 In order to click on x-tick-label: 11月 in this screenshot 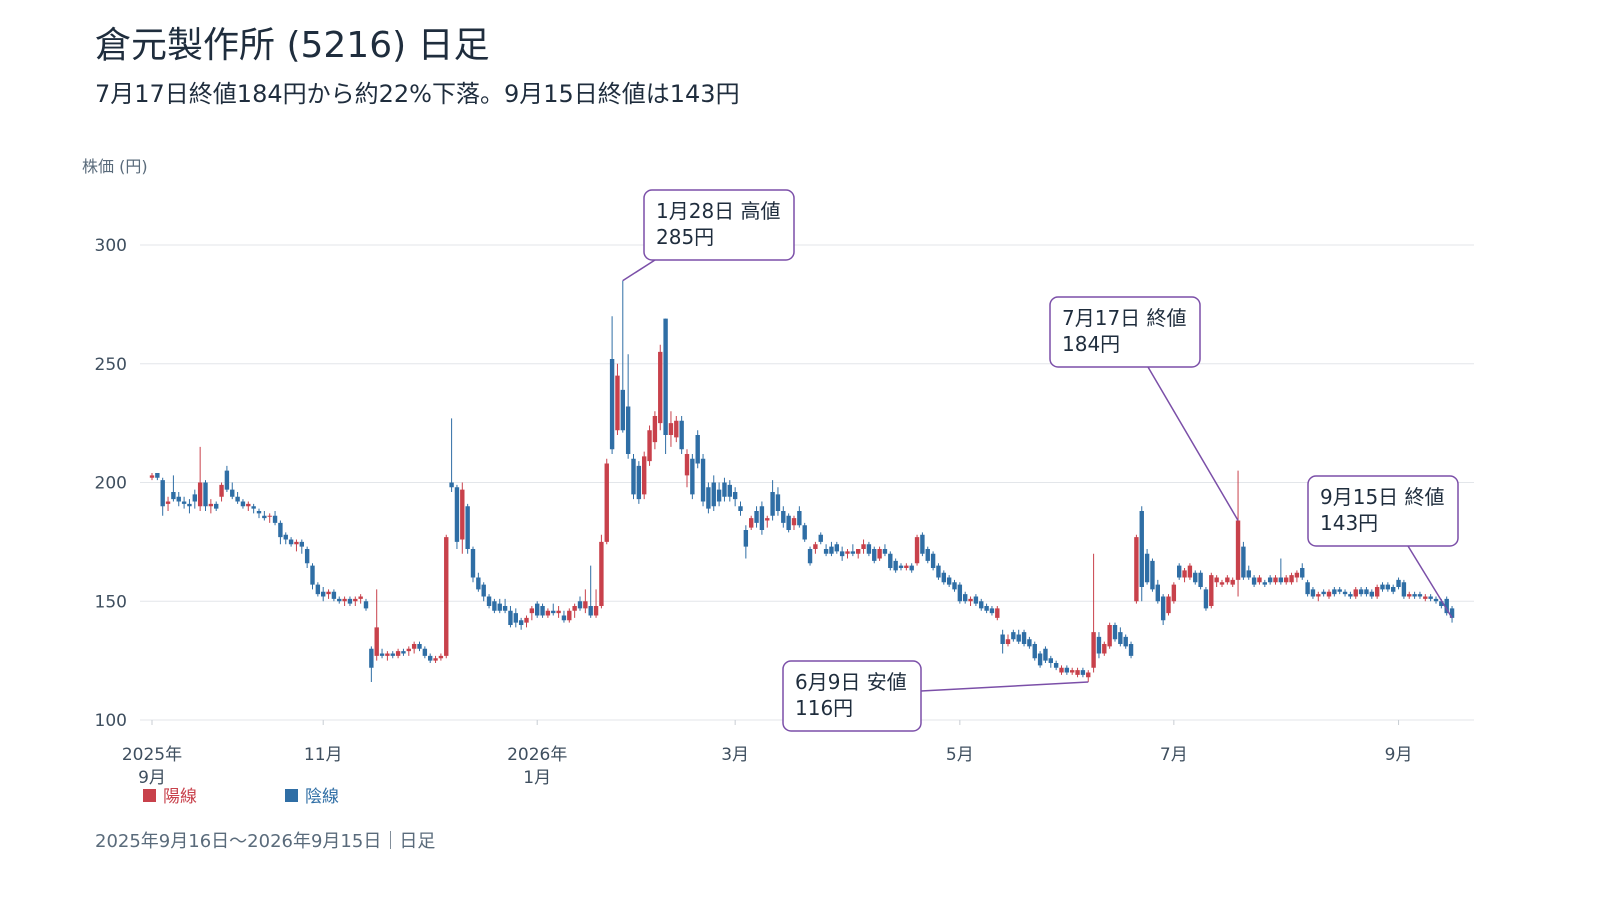, I will do `click(323, 755)`.